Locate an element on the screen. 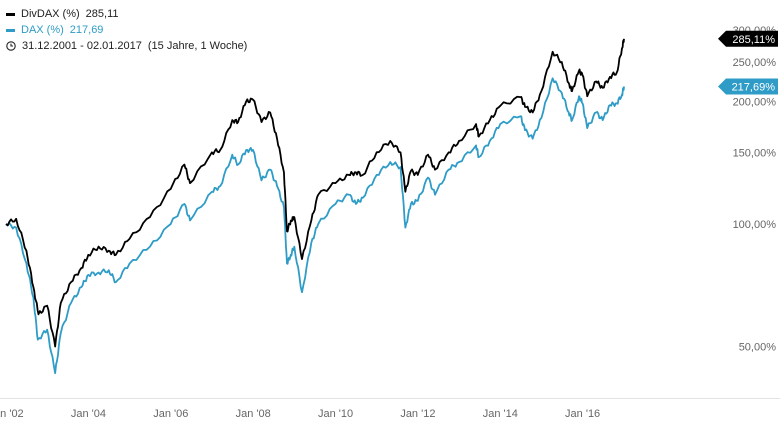 The width and height of the screenshot is (780, 428). dax-swatch-icon is located at coordinates (10, 30).